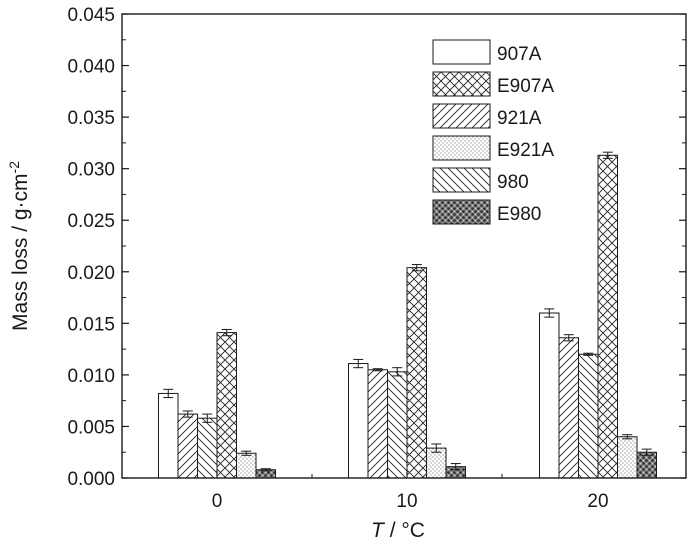  I want to click on x-tick-label: 10, so click(406, 501).